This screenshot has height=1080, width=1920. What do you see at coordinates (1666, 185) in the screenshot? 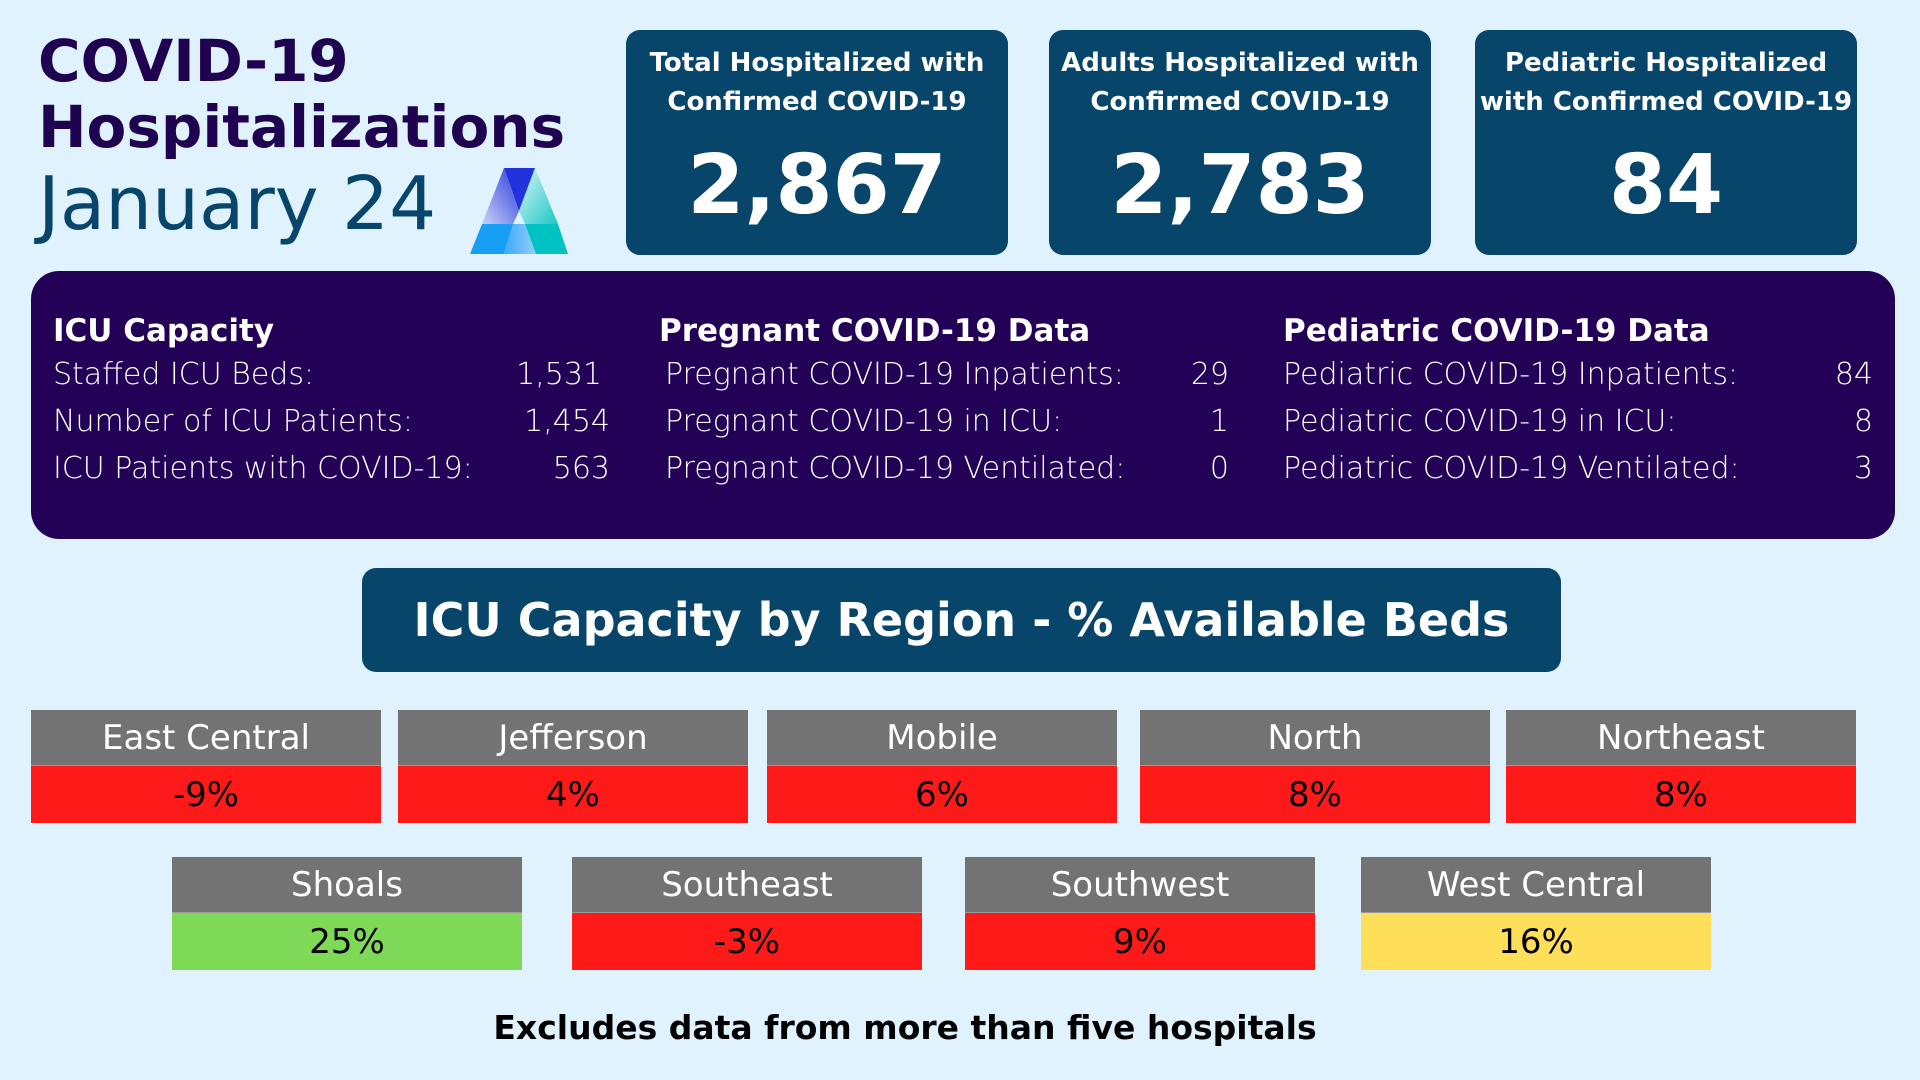
I see `stat-value: 84` at bounding box center [1666, 185].